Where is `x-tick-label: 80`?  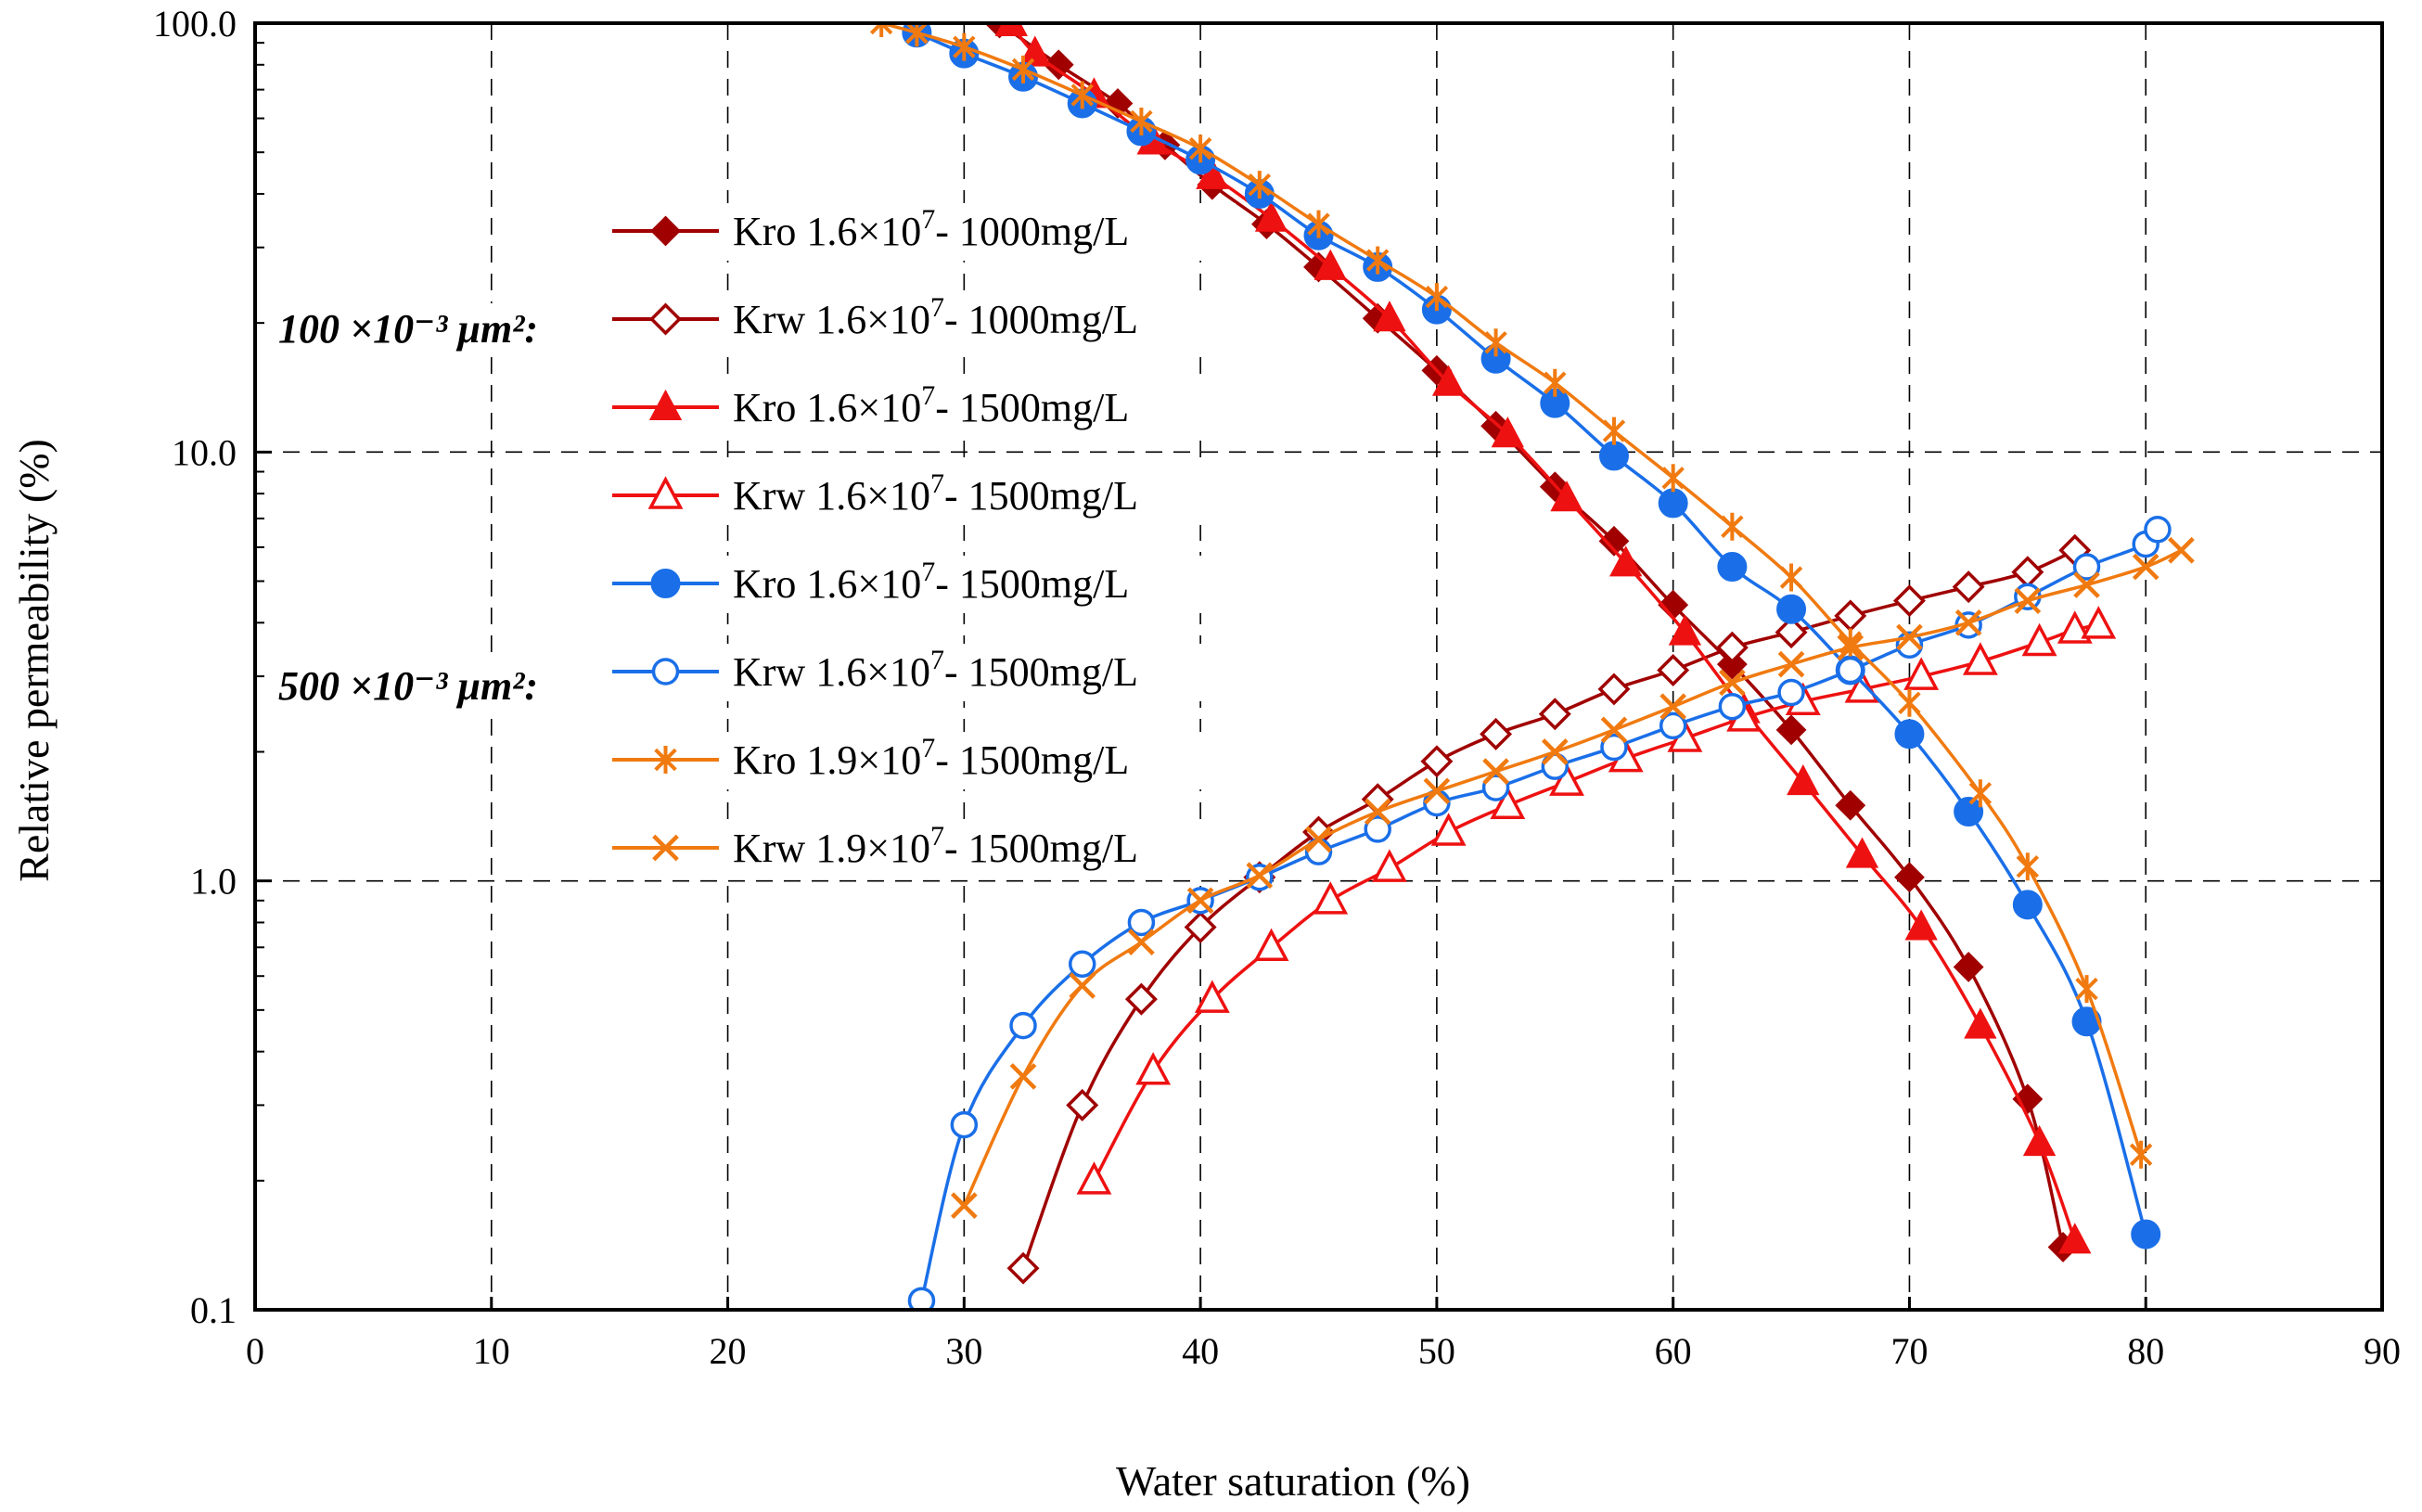
x-tick-label: 80 is located at coordinates (2145, 1351).